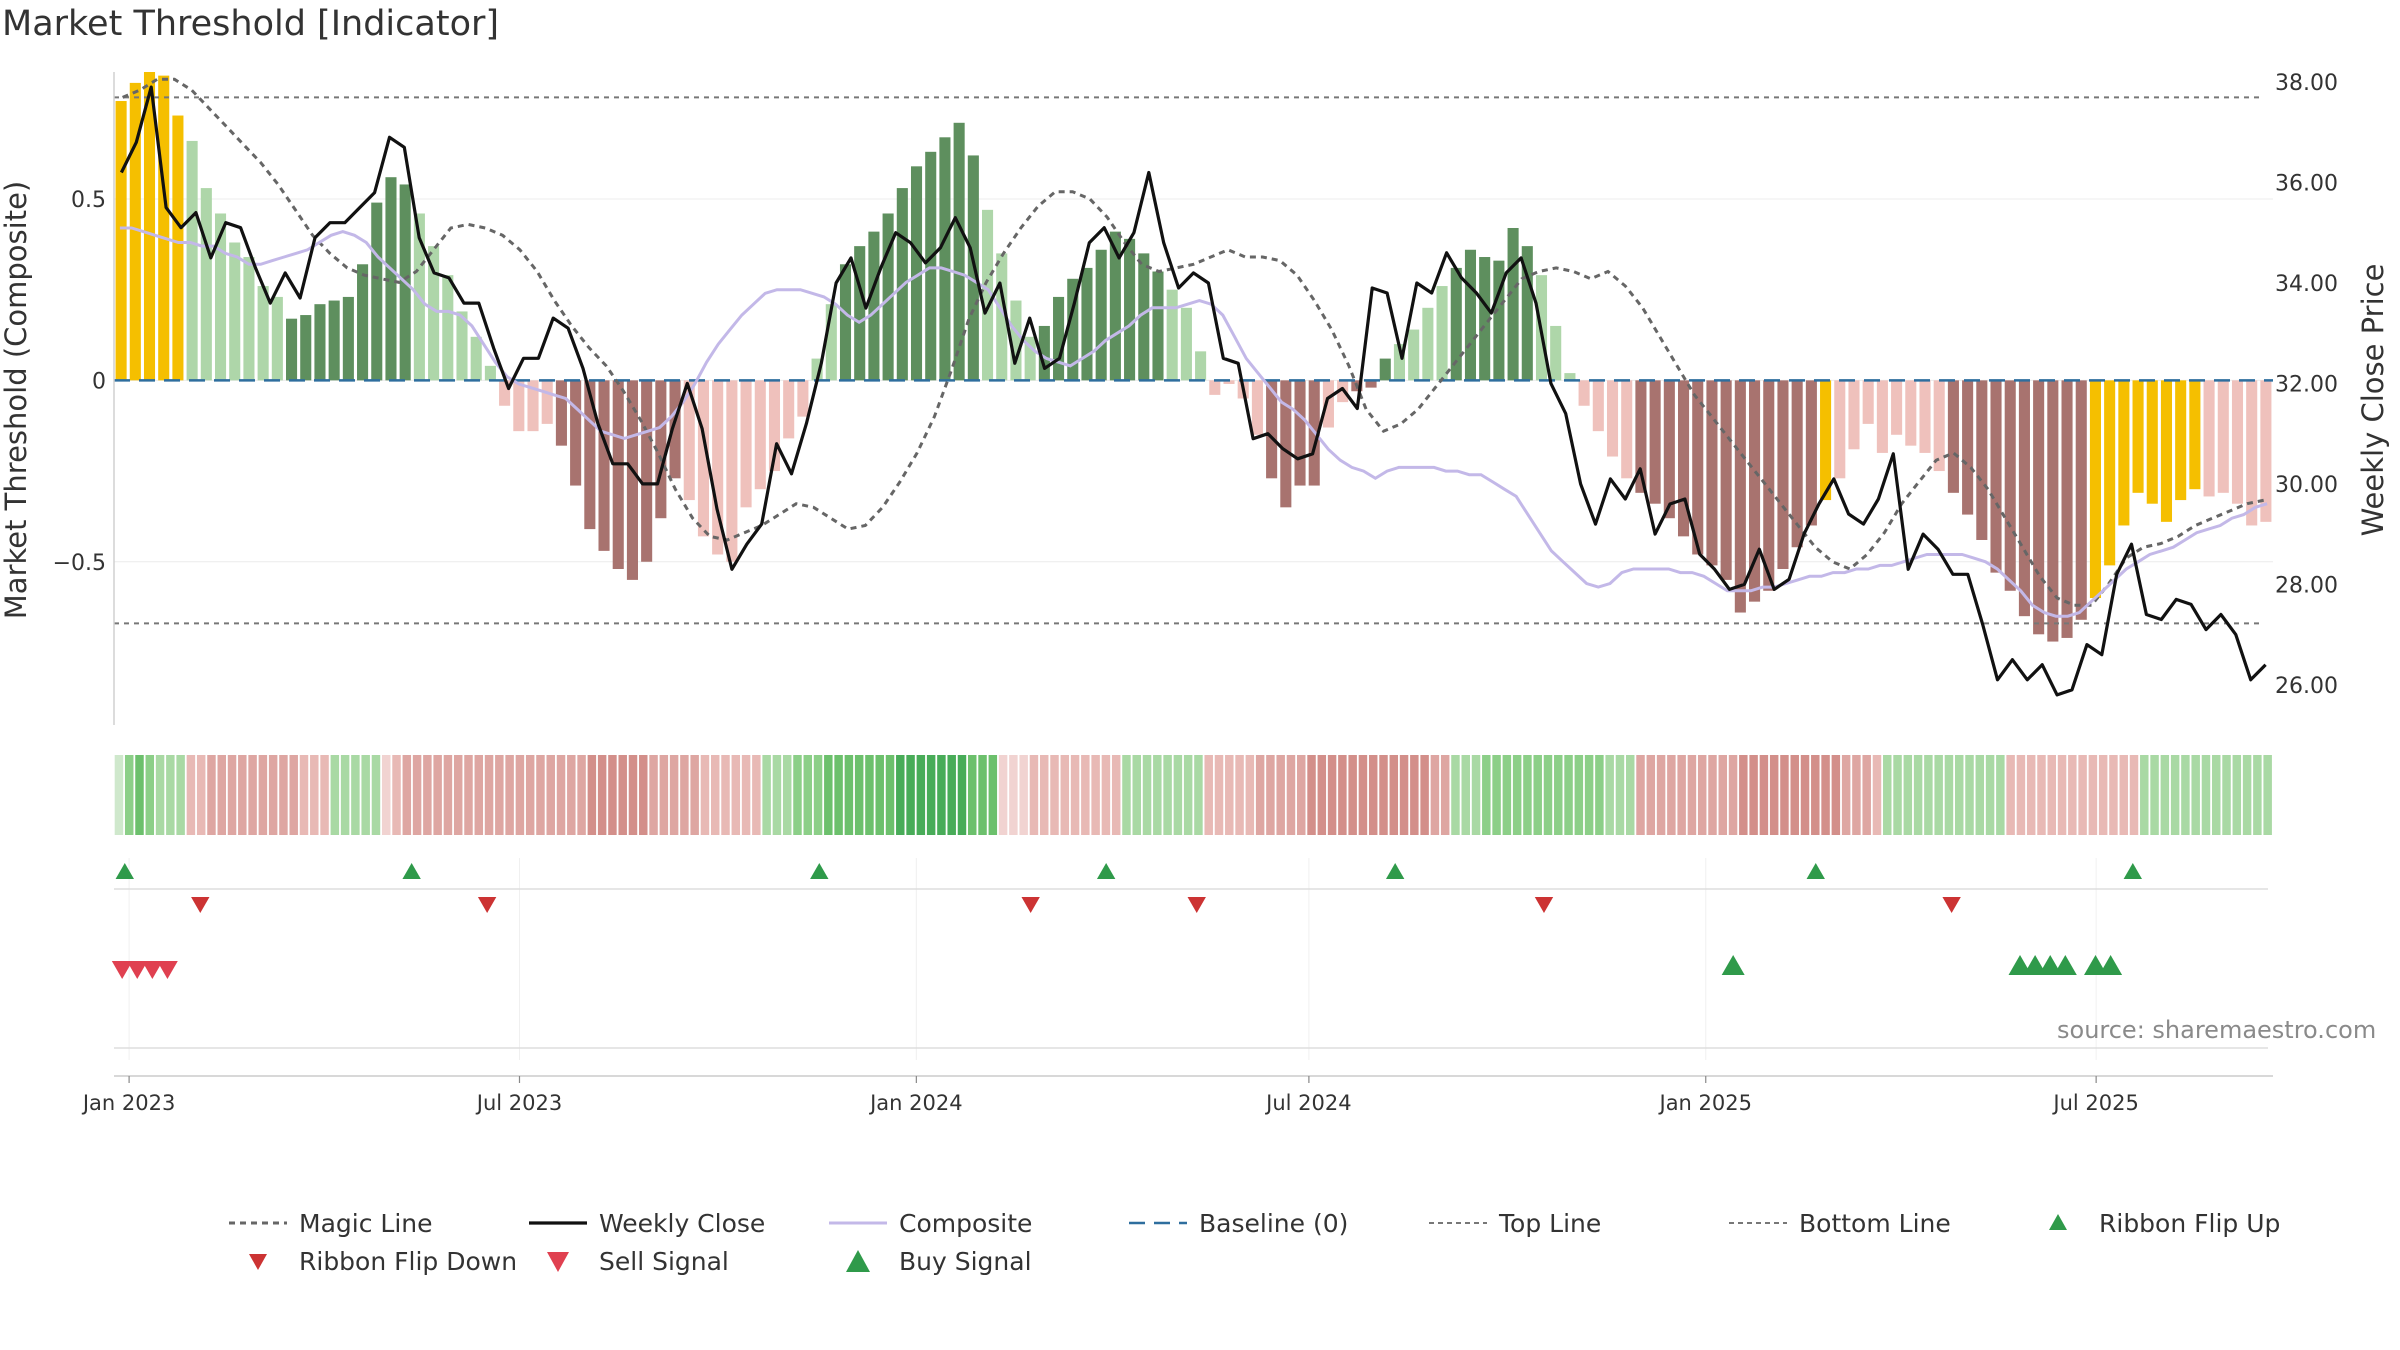  What do you see at coordinates (915, 1103) in the screenshot?
I see `x-tick-label: Jan 2024` at bounding box center [915, 1103].